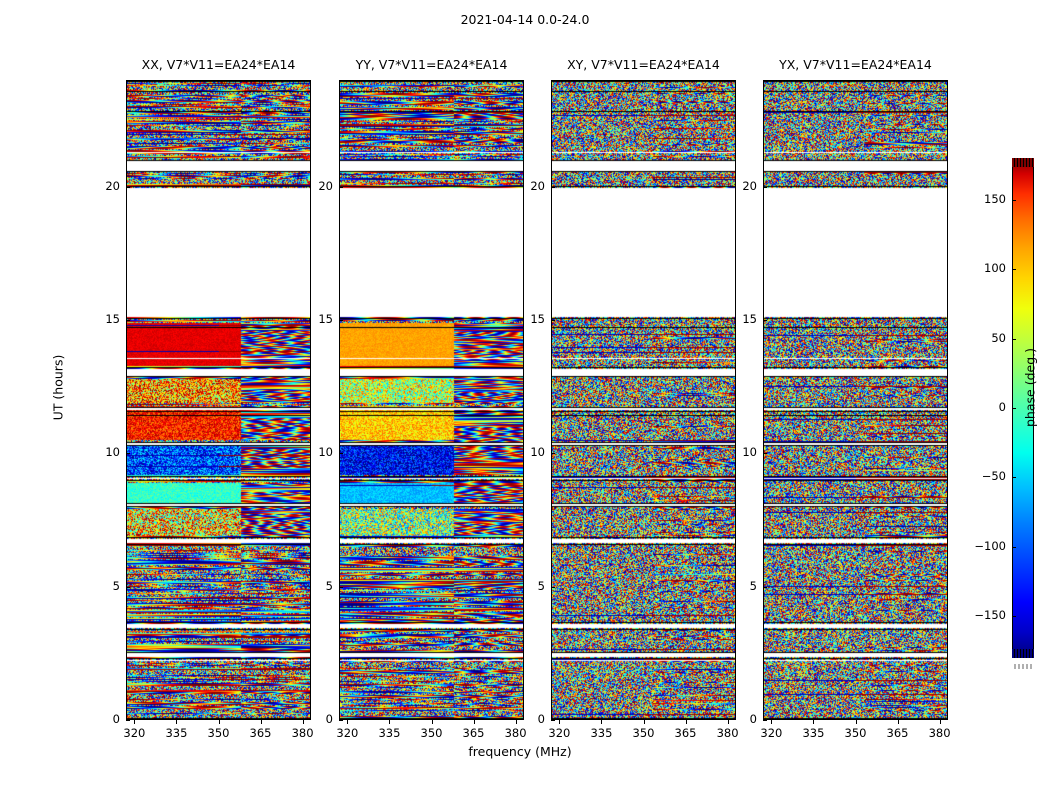 Image resolution: width=1050 pixels, height=800 pixels. What do you see at coordinates (990, 615) in the screenshot?
I see `colorbar-tick-label: −150` at bounding box center [990, 615].